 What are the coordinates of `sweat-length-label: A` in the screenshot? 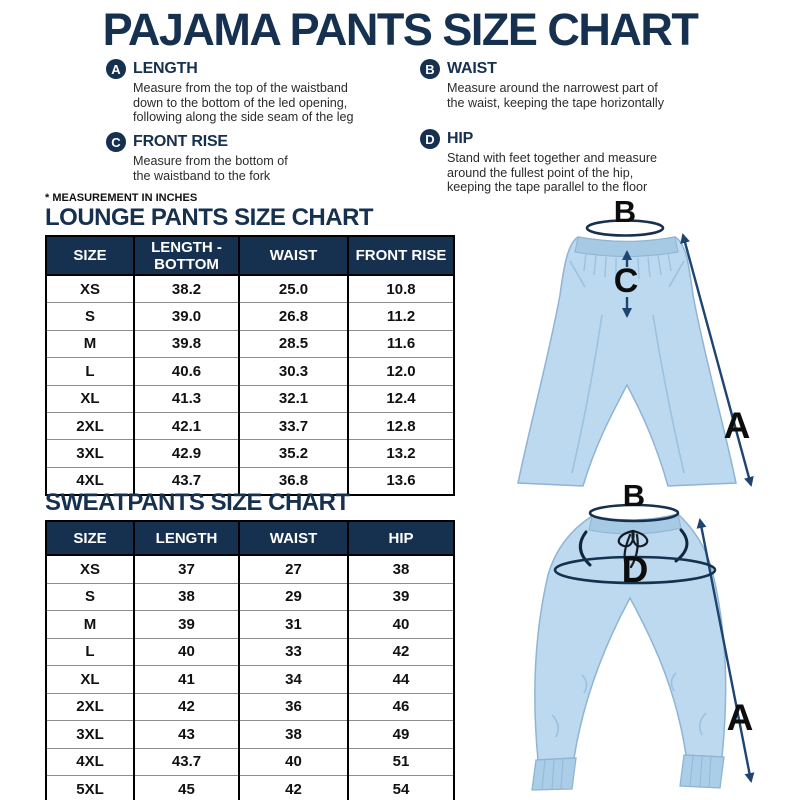 It's located at (740, 717).